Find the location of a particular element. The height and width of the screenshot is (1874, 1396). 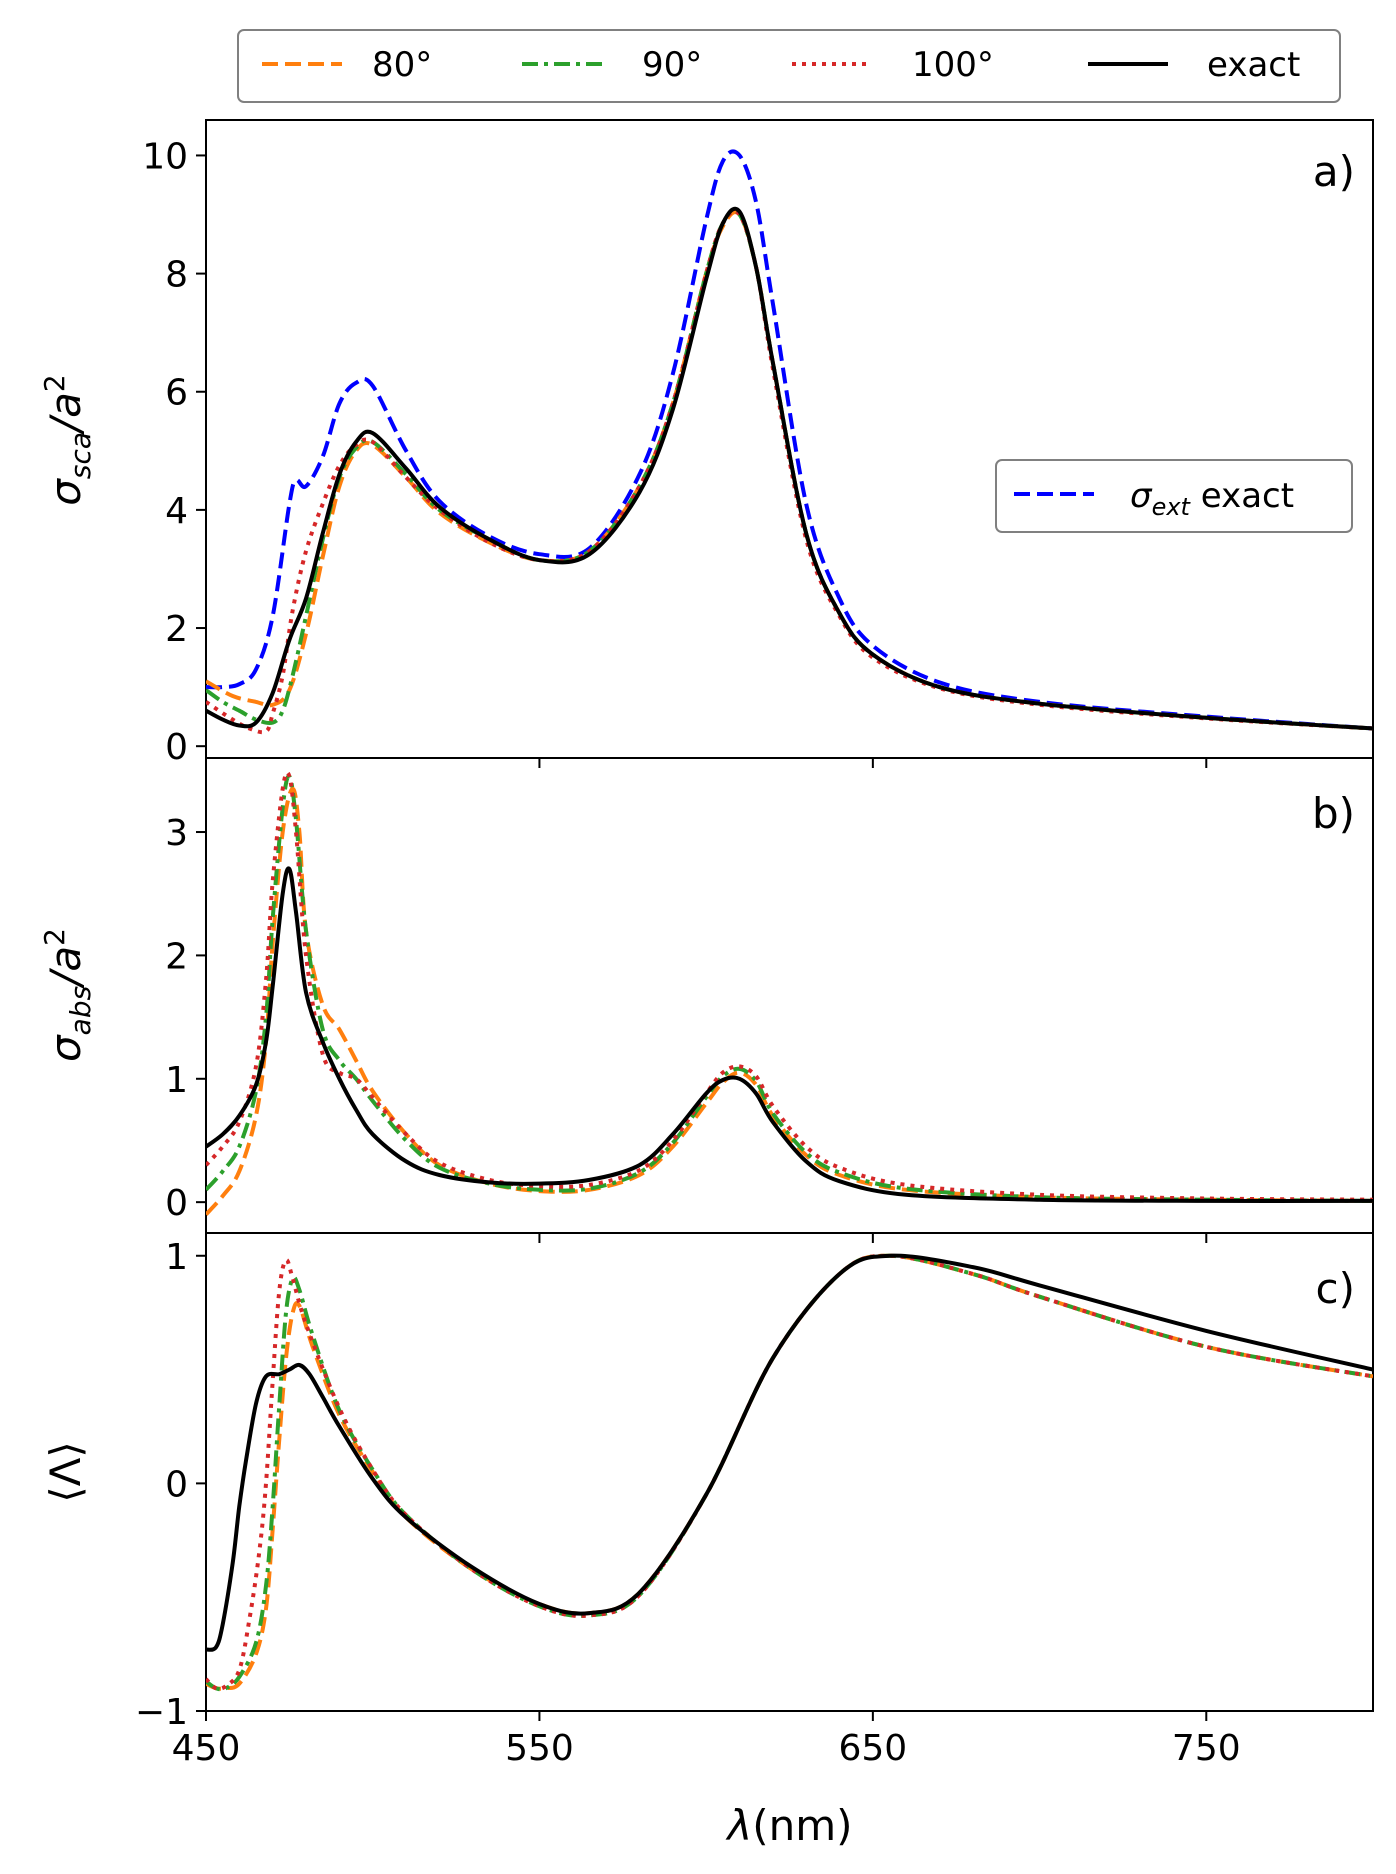

panel-a-ylabel-sup: 2 is located at coordinates (54, 383).